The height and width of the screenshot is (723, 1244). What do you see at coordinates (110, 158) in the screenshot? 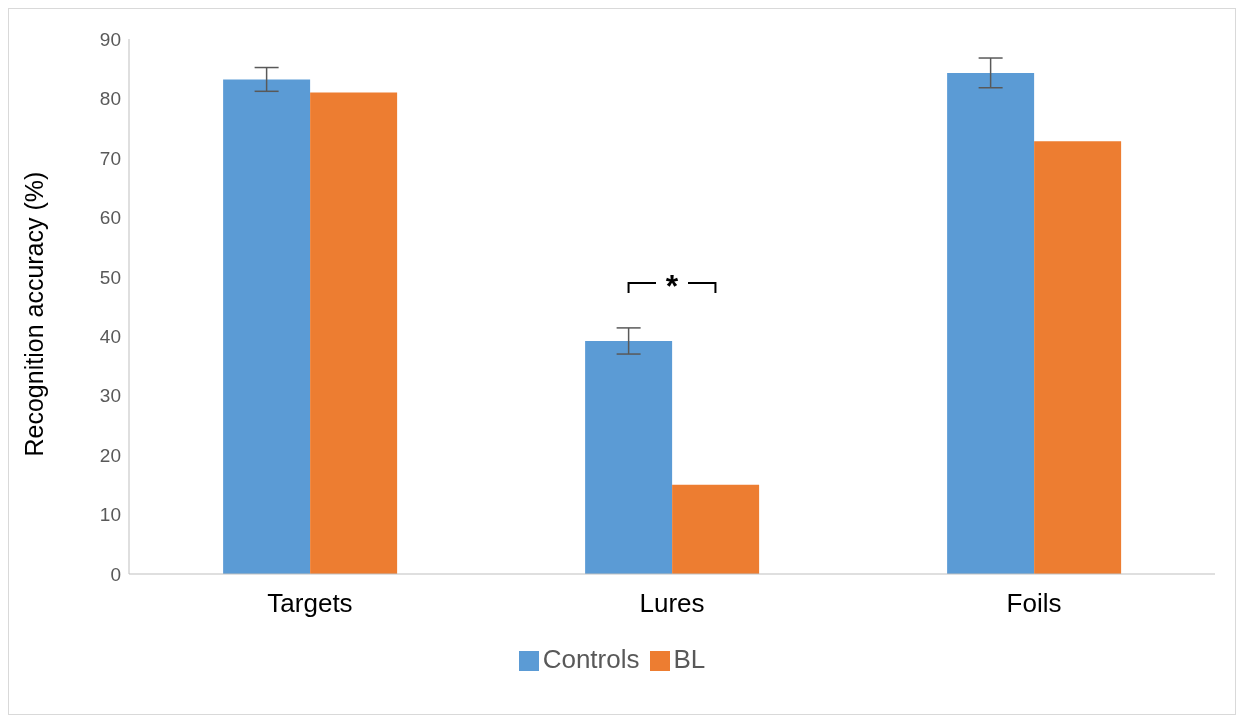
I see `y-tick-label: 70` at bounding box center [110, 158].